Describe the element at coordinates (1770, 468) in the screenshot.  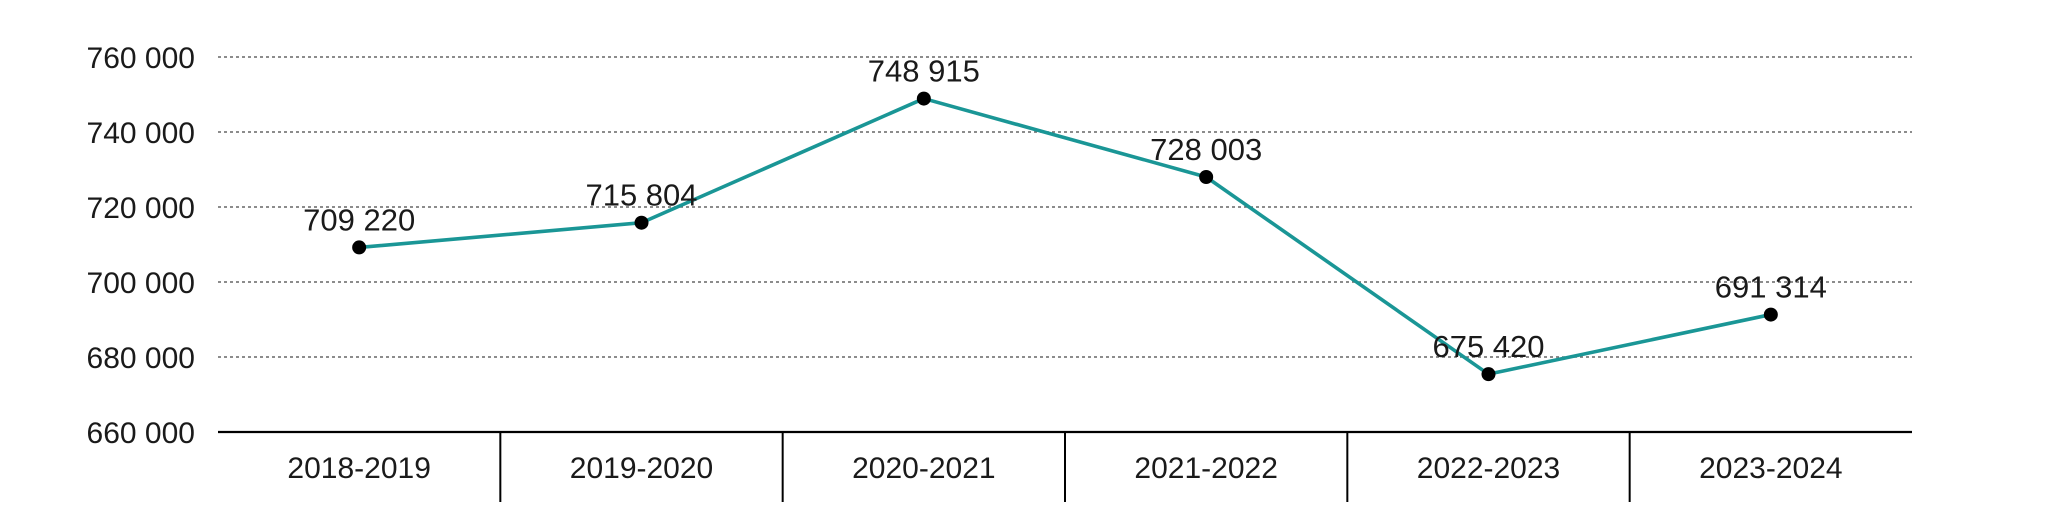
I see `x-tick-label: 2023-2024` at that location.